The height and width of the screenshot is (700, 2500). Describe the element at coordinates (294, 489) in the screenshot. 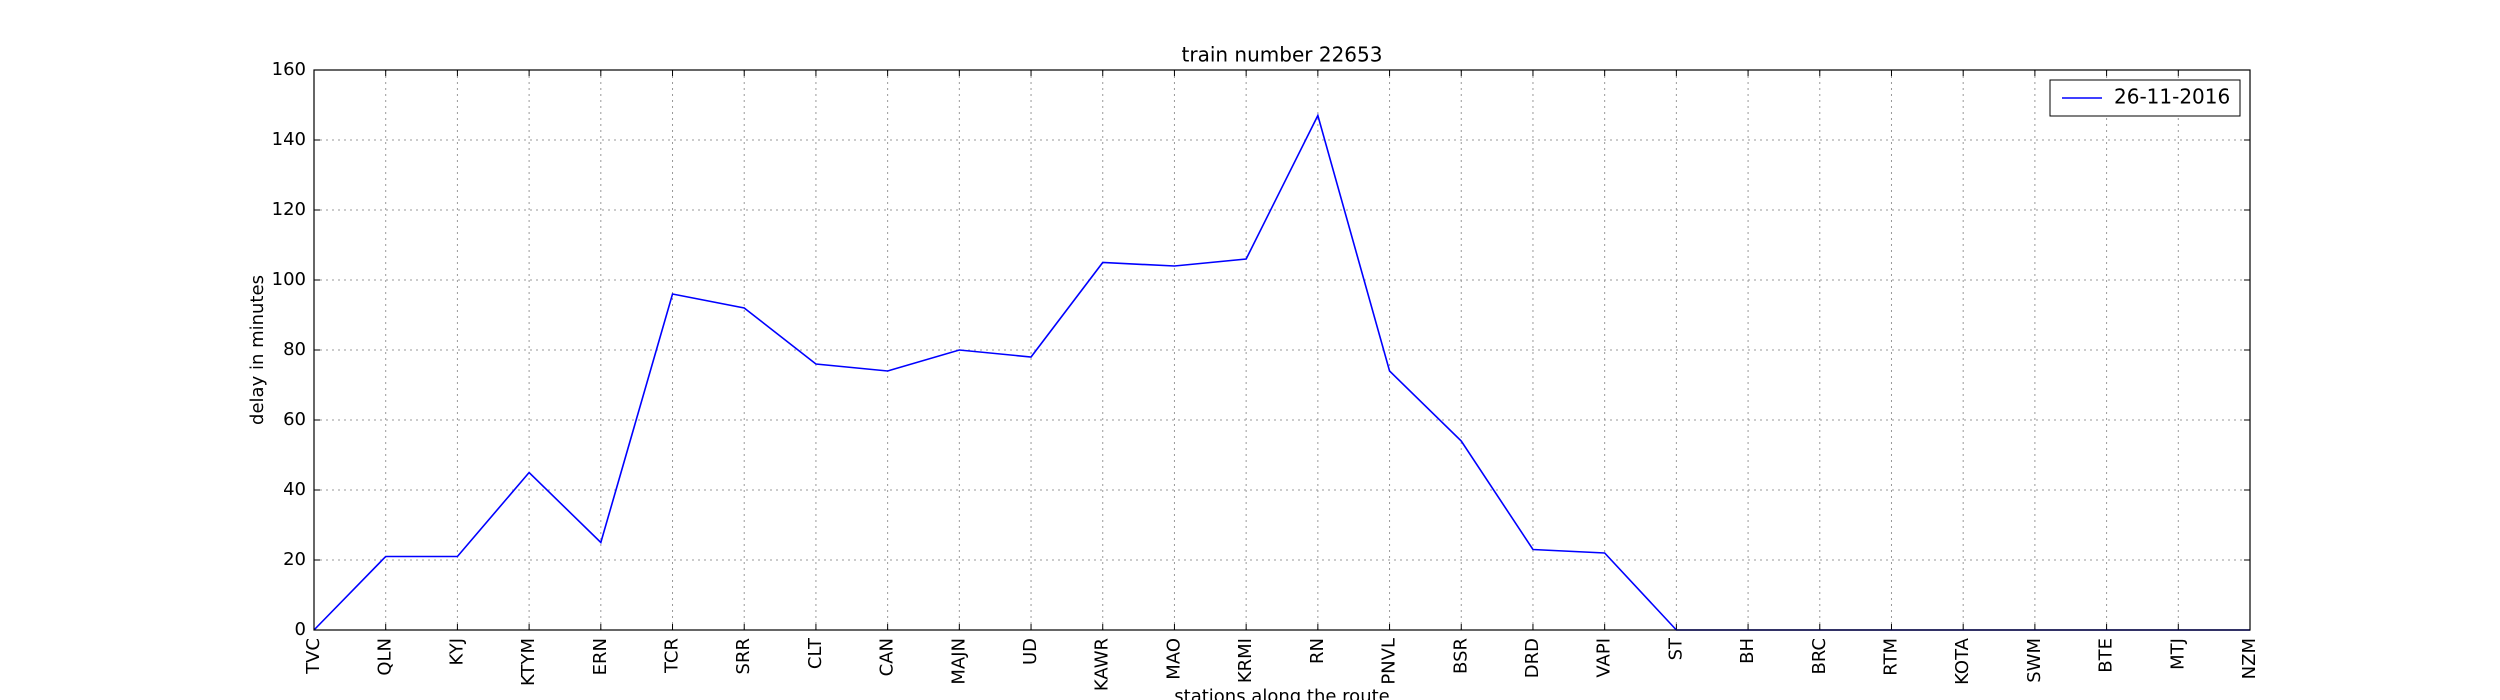

I see `y-tick-label: 40` at that location.